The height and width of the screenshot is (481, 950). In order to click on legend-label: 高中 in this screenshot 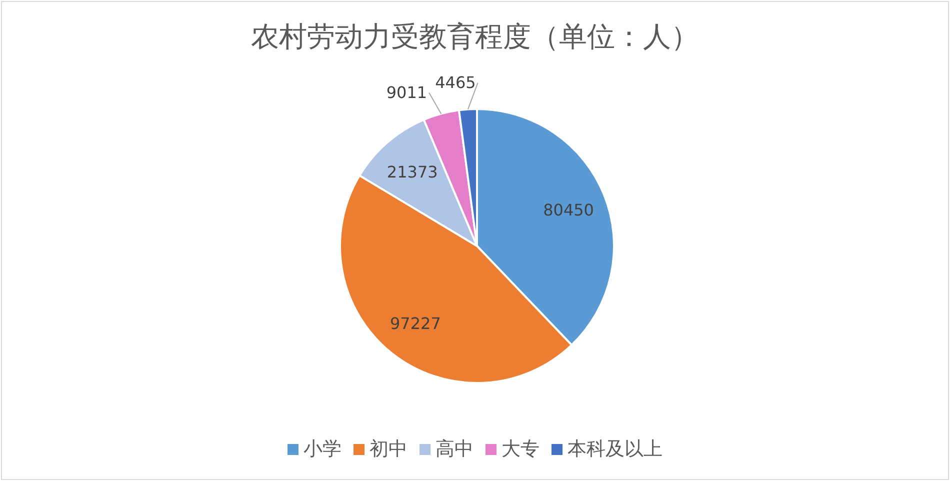, I will do `click(455, 449)`.